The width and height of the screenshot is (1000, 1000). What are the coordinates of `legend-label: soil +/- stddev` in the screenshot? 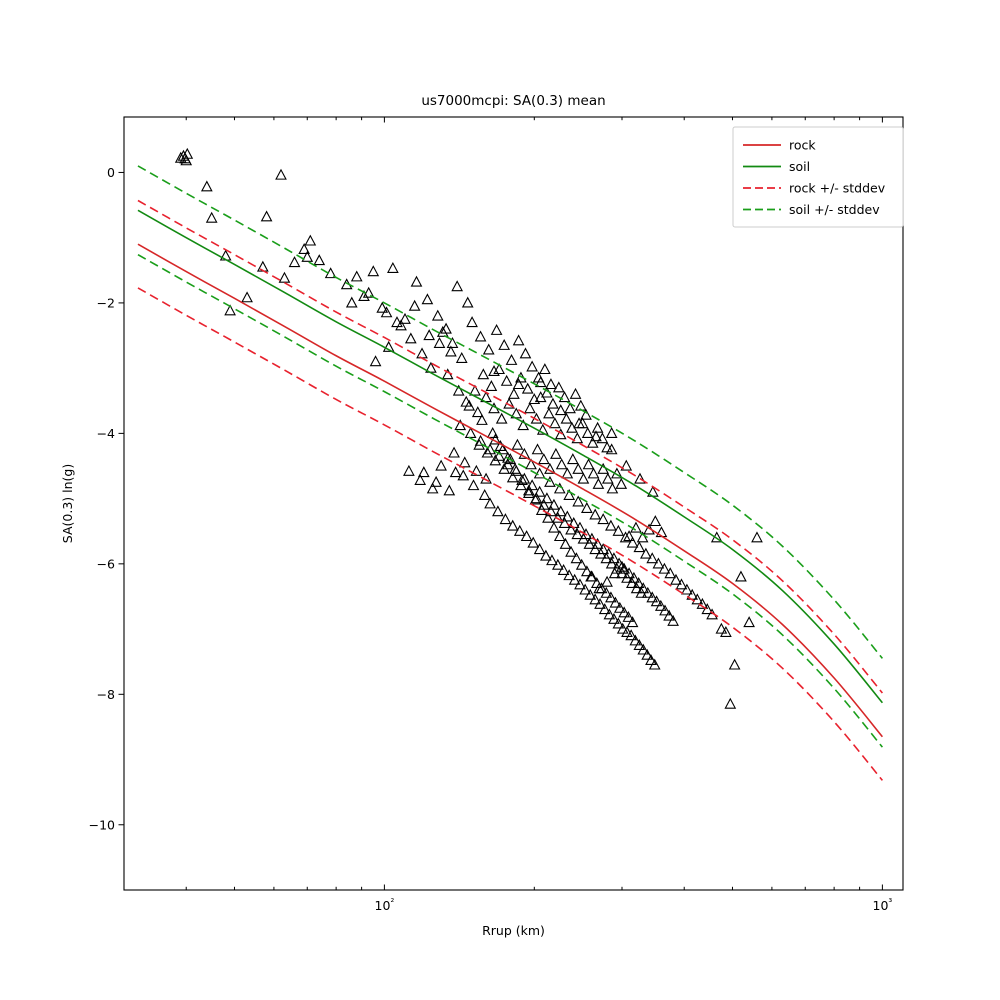 It's located at (834, 209).